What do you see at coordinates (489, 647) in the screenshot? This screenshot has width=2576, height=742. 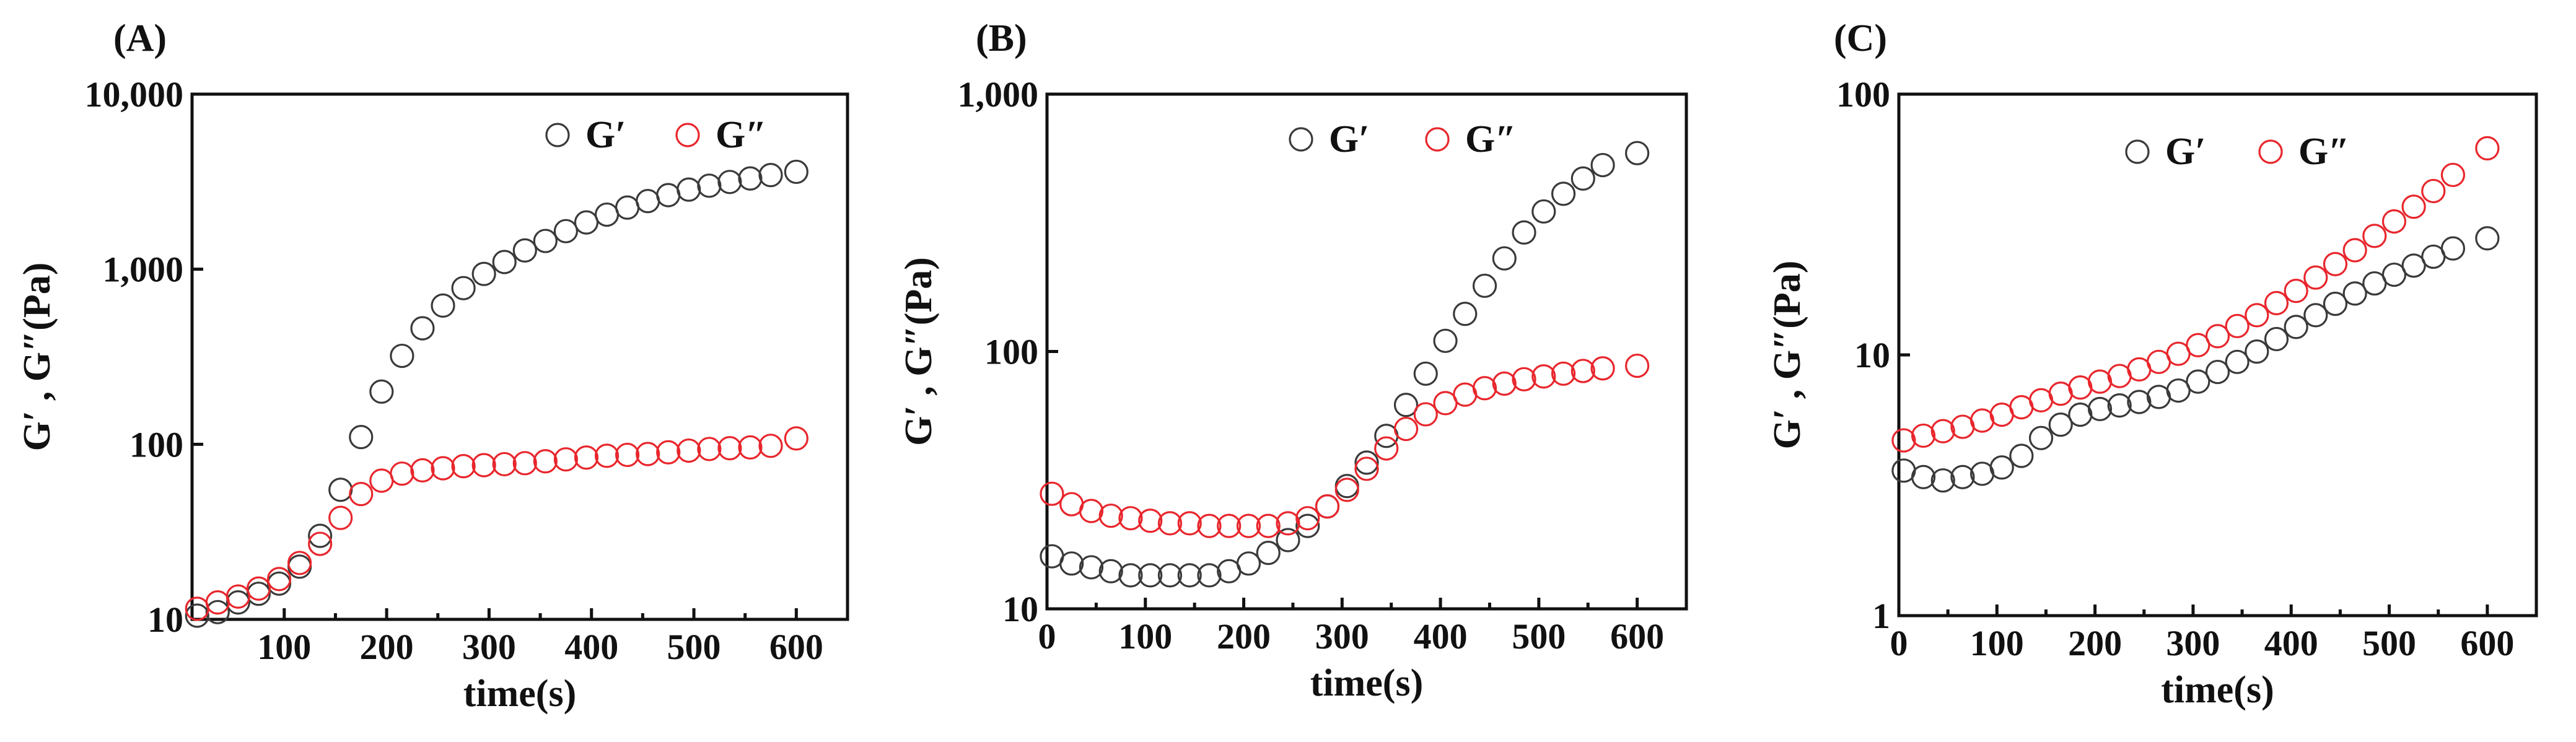 I see `x-tick-label: 300` at bounding box center [489, 647].